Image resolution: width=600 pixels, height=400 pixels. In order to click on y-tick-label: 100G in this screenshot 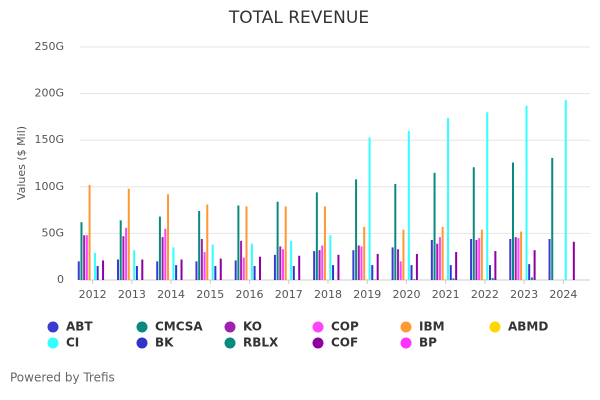, I will do `click(49, 186)`.